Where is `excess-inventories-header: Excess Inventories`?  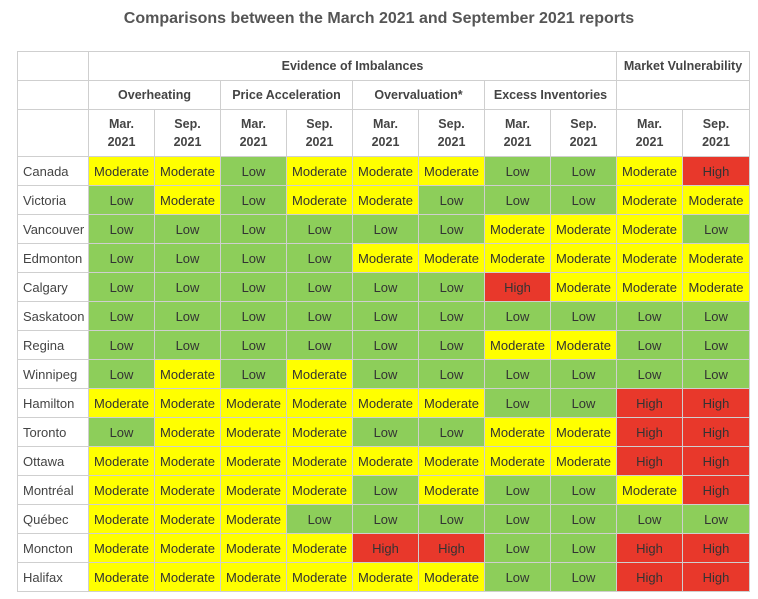
excess-inventories-header: Excess Inventories is located at coordinates (550, 95).